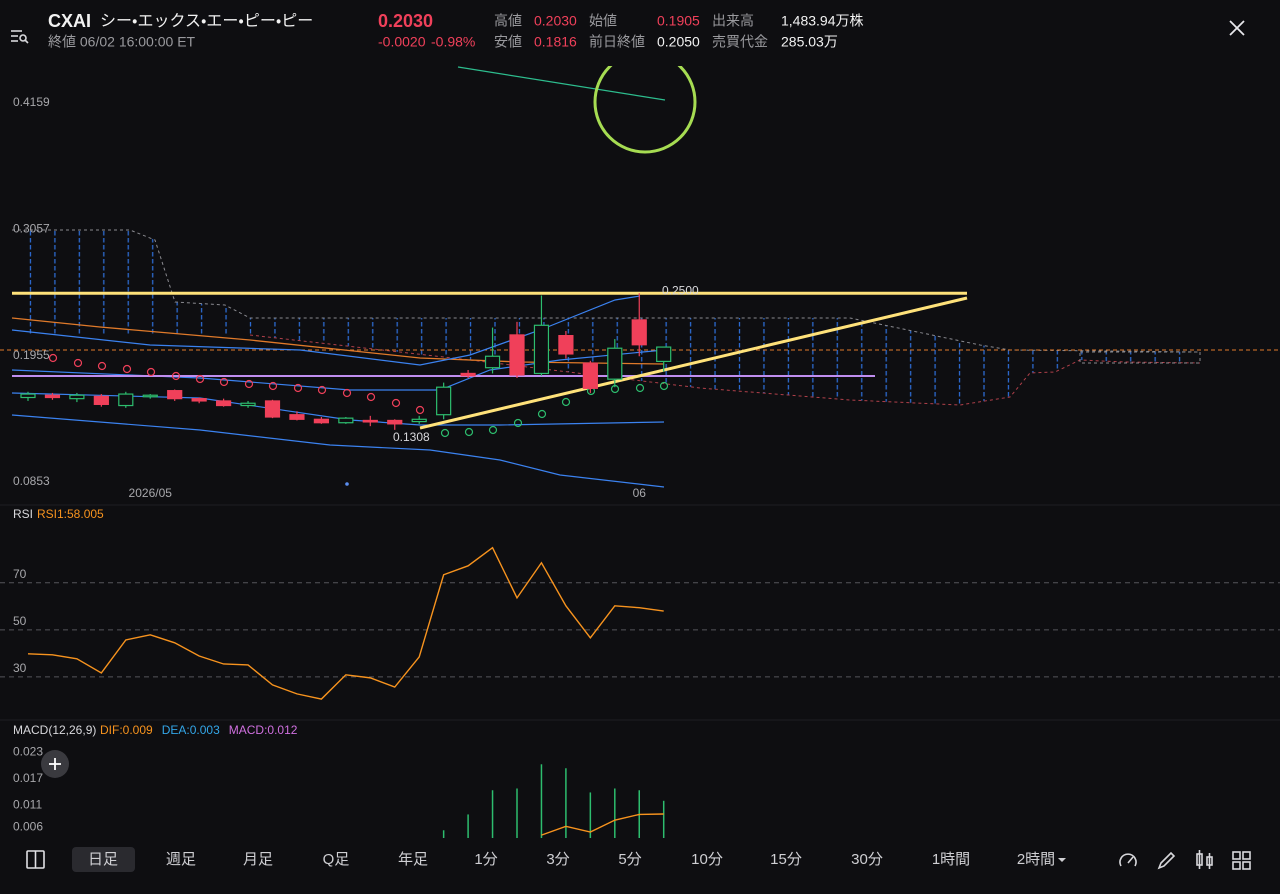 The width and height of the screenshot is (1280, 894). I want to click on dot, so click(347, 484).